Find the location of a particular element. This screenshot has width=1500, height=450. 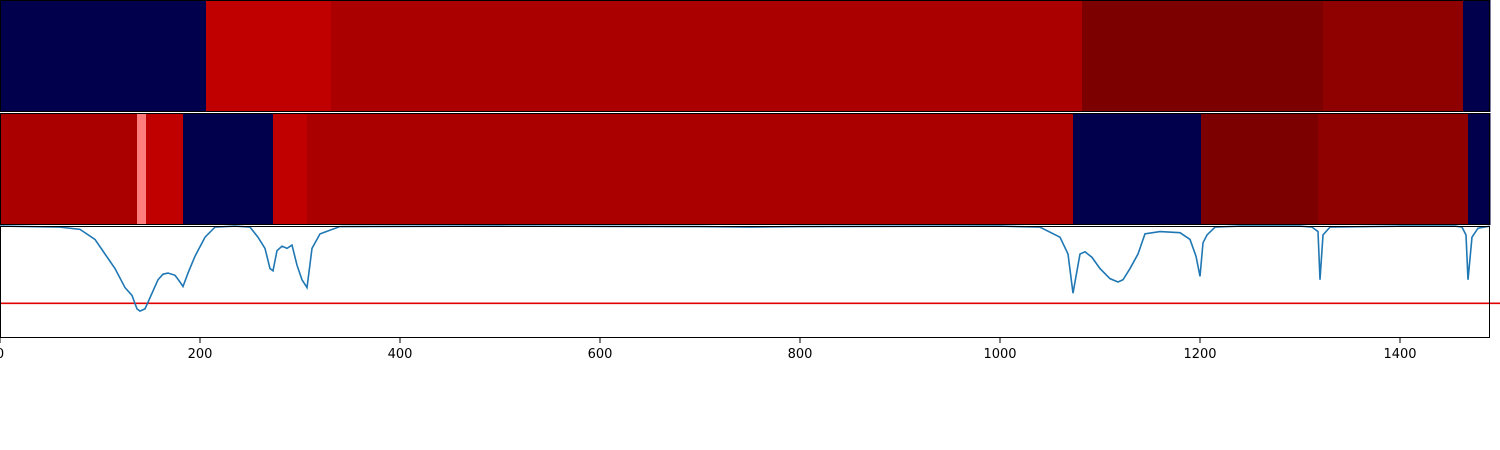

x-tick-label: 200 is located at coordinates (200, 354).